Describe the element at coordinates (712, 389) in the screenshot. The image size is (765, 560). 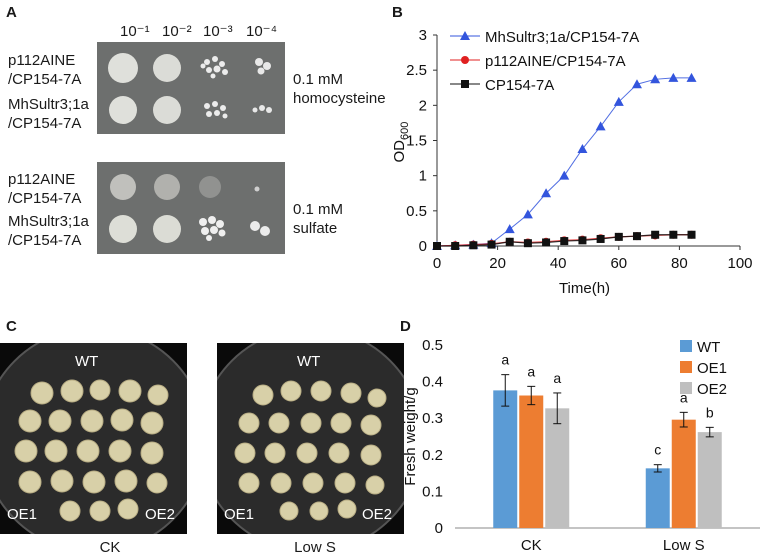
I see `legend-label: OE2` at that location.